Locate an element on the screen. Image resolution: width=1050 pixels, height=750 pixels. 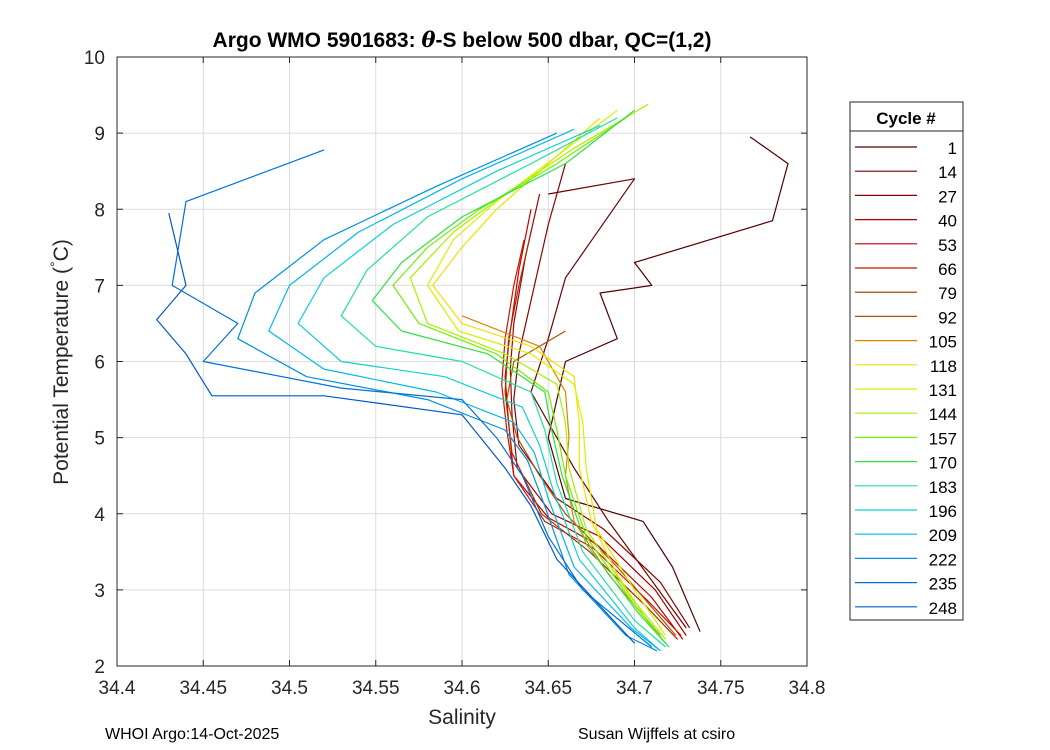
y-axis-label-unit: C) is located at coordinates (61, 250).